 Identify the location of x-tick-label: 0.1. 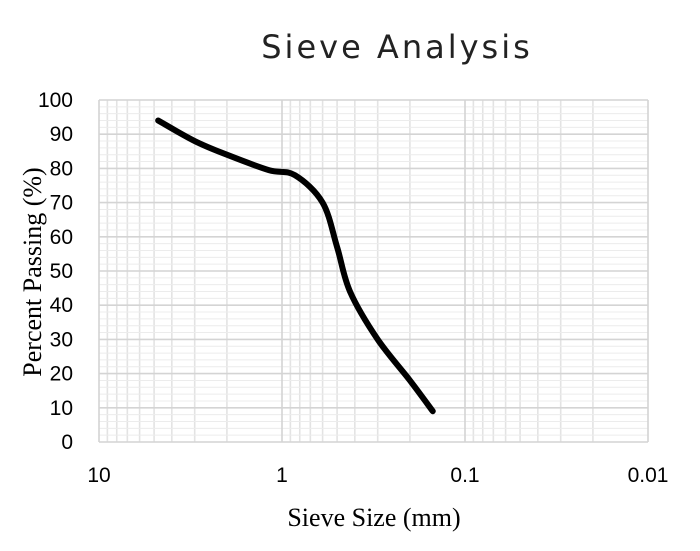
(464, 475).